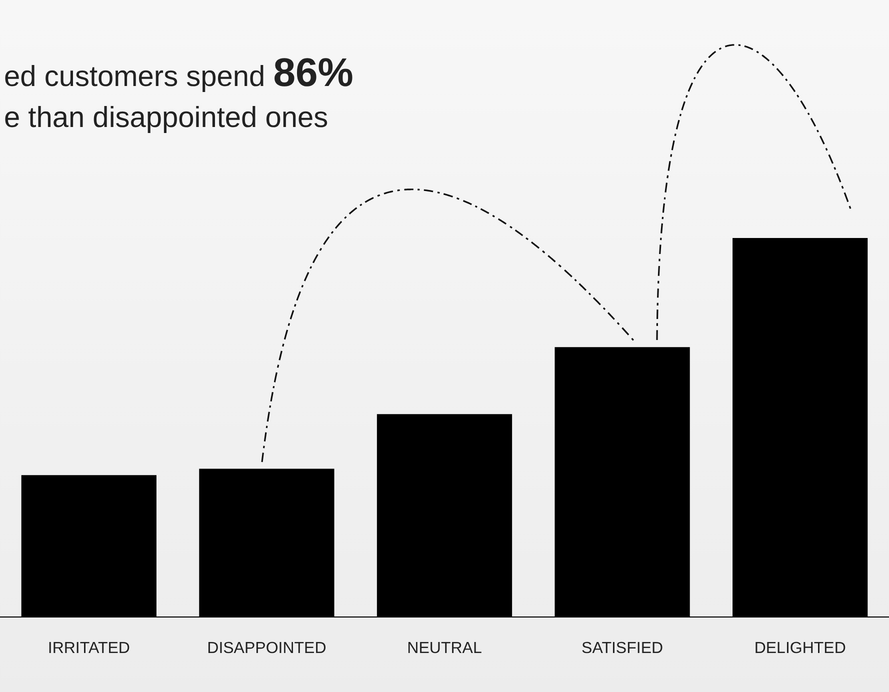 The height and width of the screenshot is (692, 889). What do you see at coordinates (444, 648) in the screenshot?
I see `x-tick-label: NEUTRAL` at bounding box center [444, 648].